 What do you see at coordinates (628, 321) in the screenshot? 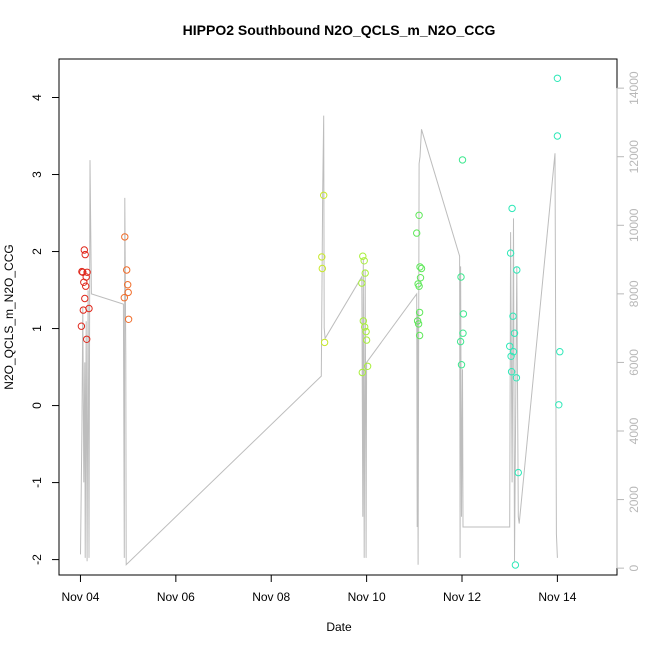
I see `secondary-y-axis: 0 2000 4000 6000 8000 10000 12000 14000` at bounding box center [628, 321].